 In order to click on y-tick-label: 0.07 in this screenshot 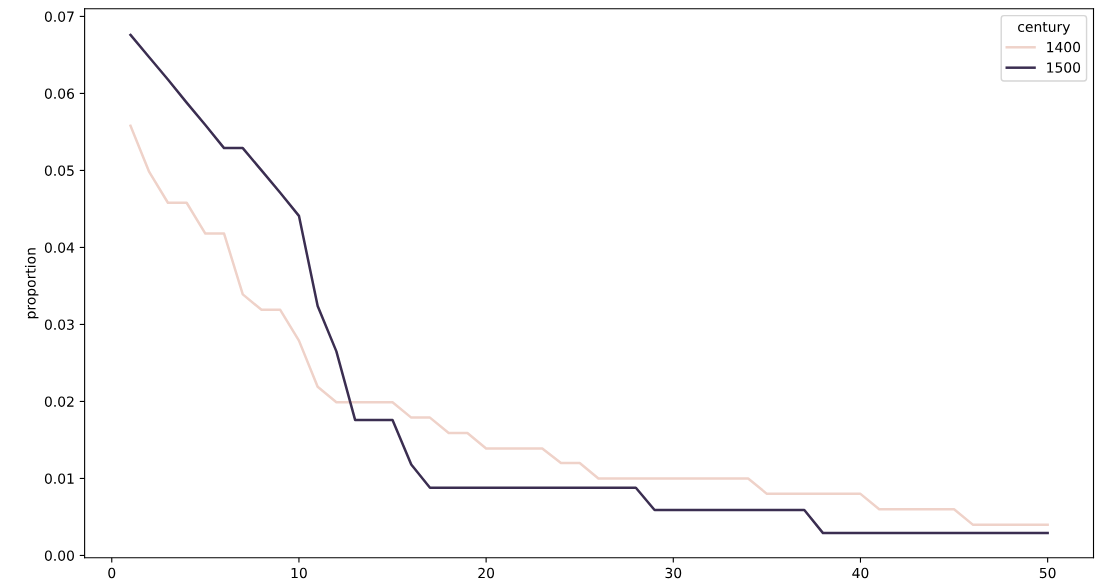, I will do `click(59, 16)`.